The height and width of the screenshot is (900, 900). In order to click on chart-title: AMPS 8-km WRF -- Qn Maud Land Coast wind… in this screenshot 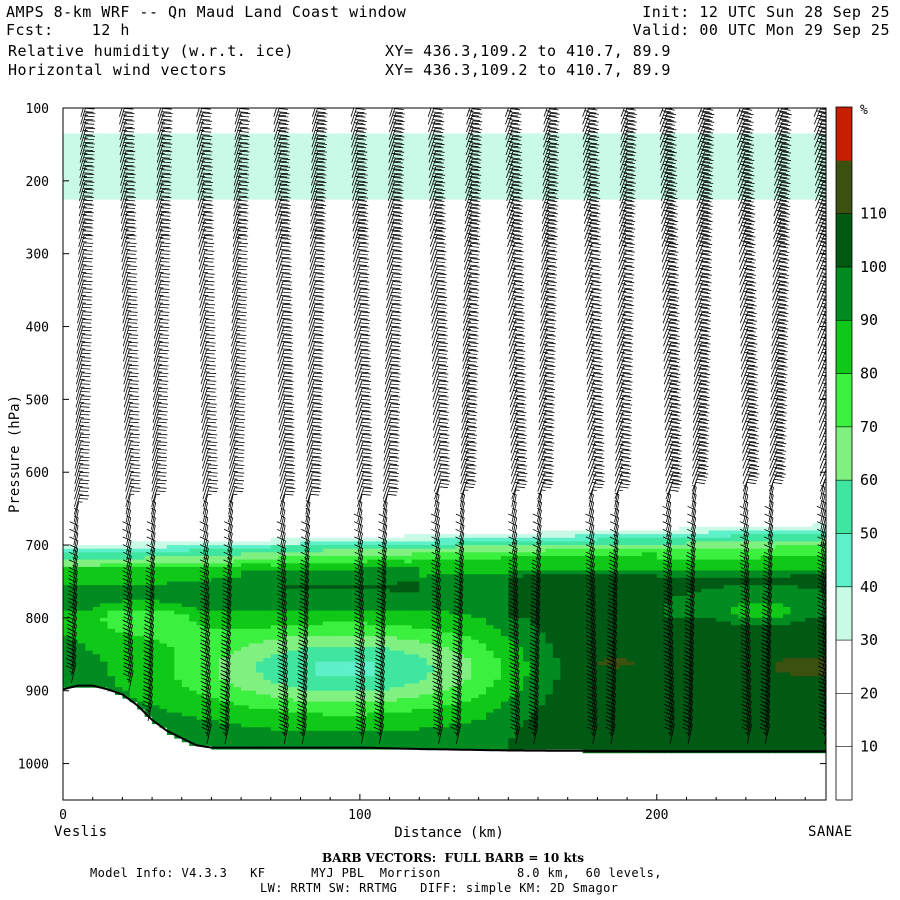, I will do `click(206, 12)`.